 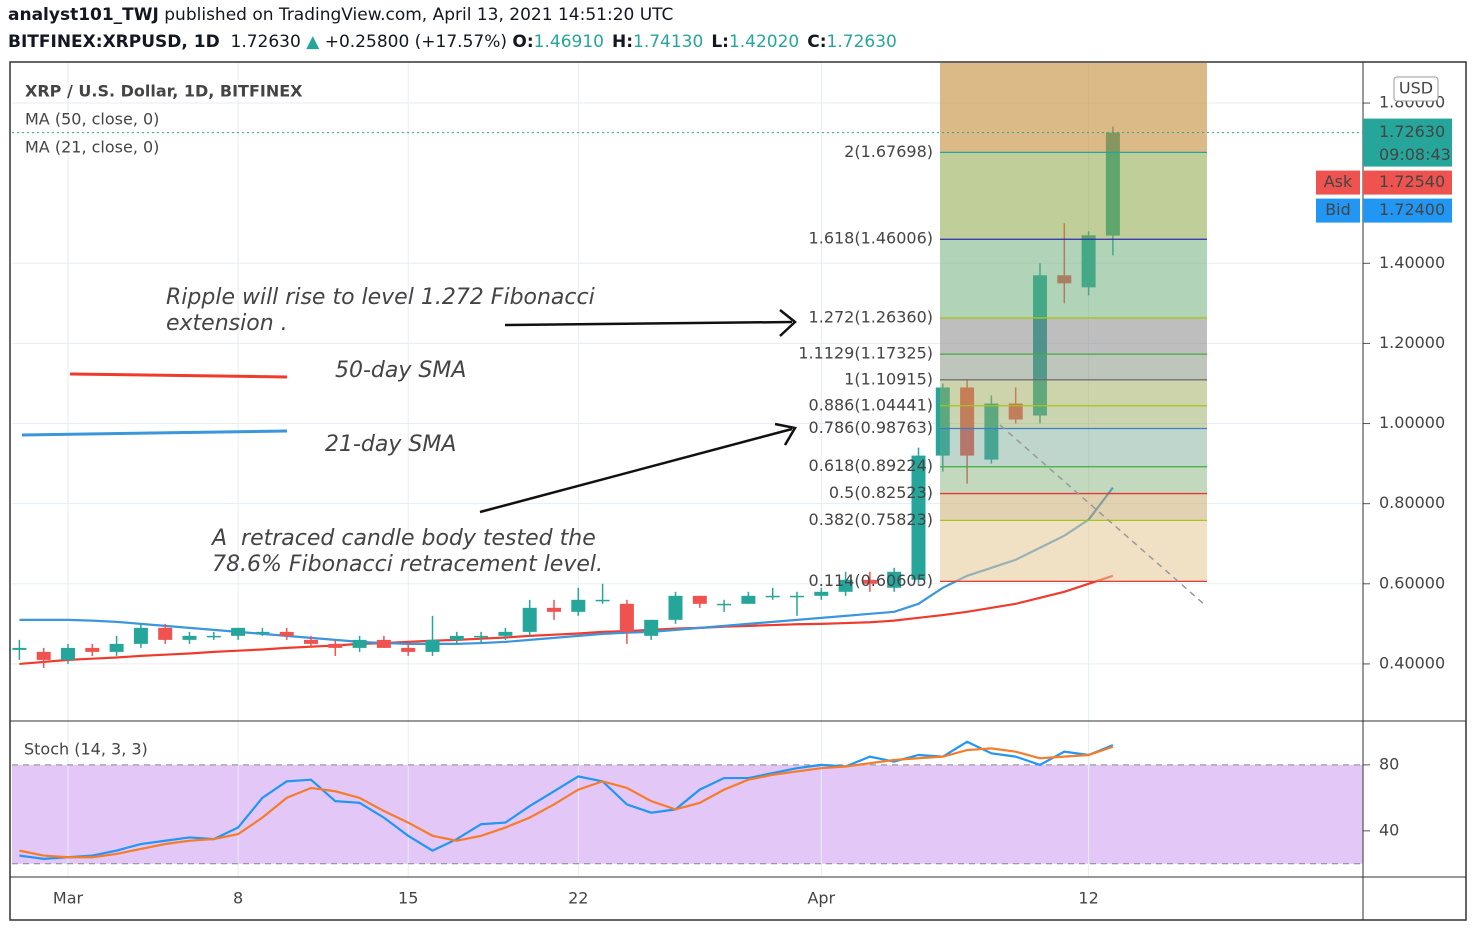 I want to click on y-tick-label: 40, so click(x=1389, y=829).